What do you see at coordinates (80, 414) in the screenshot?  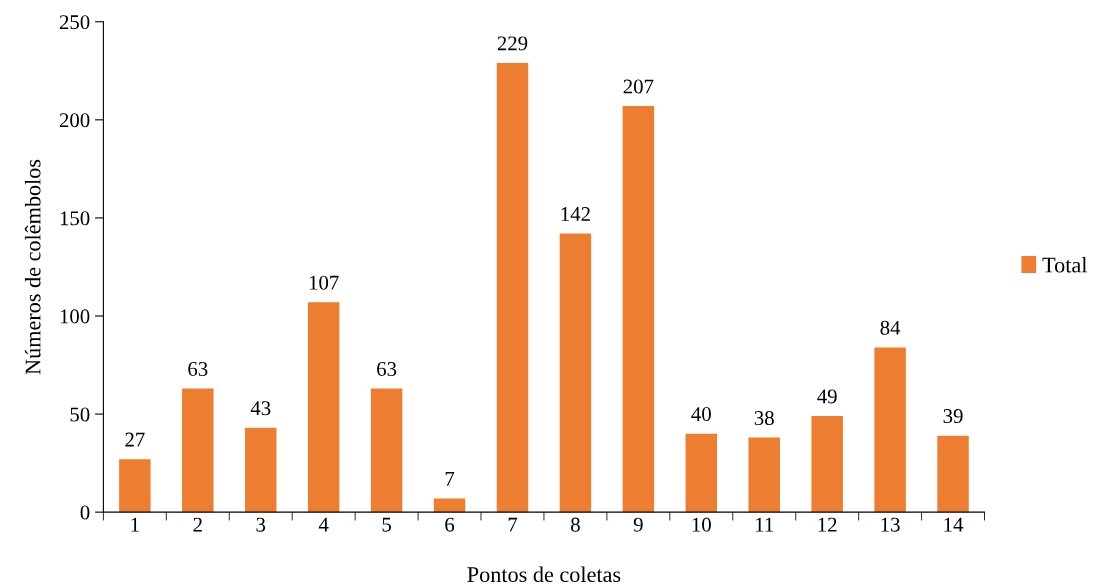 I see `y-tick-label: 50` at bounding box center [80, 414].